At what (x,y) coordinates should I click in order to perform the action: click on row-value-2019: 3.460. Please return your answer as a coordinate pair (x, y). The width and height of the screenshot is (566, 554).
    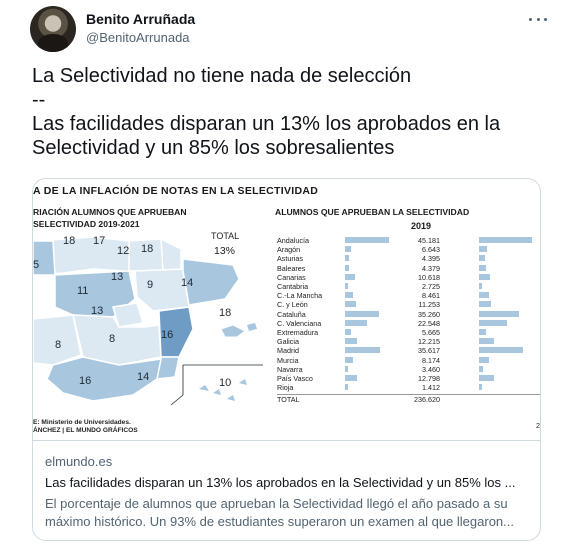
    Looking at the image, I should click on (431, 369).